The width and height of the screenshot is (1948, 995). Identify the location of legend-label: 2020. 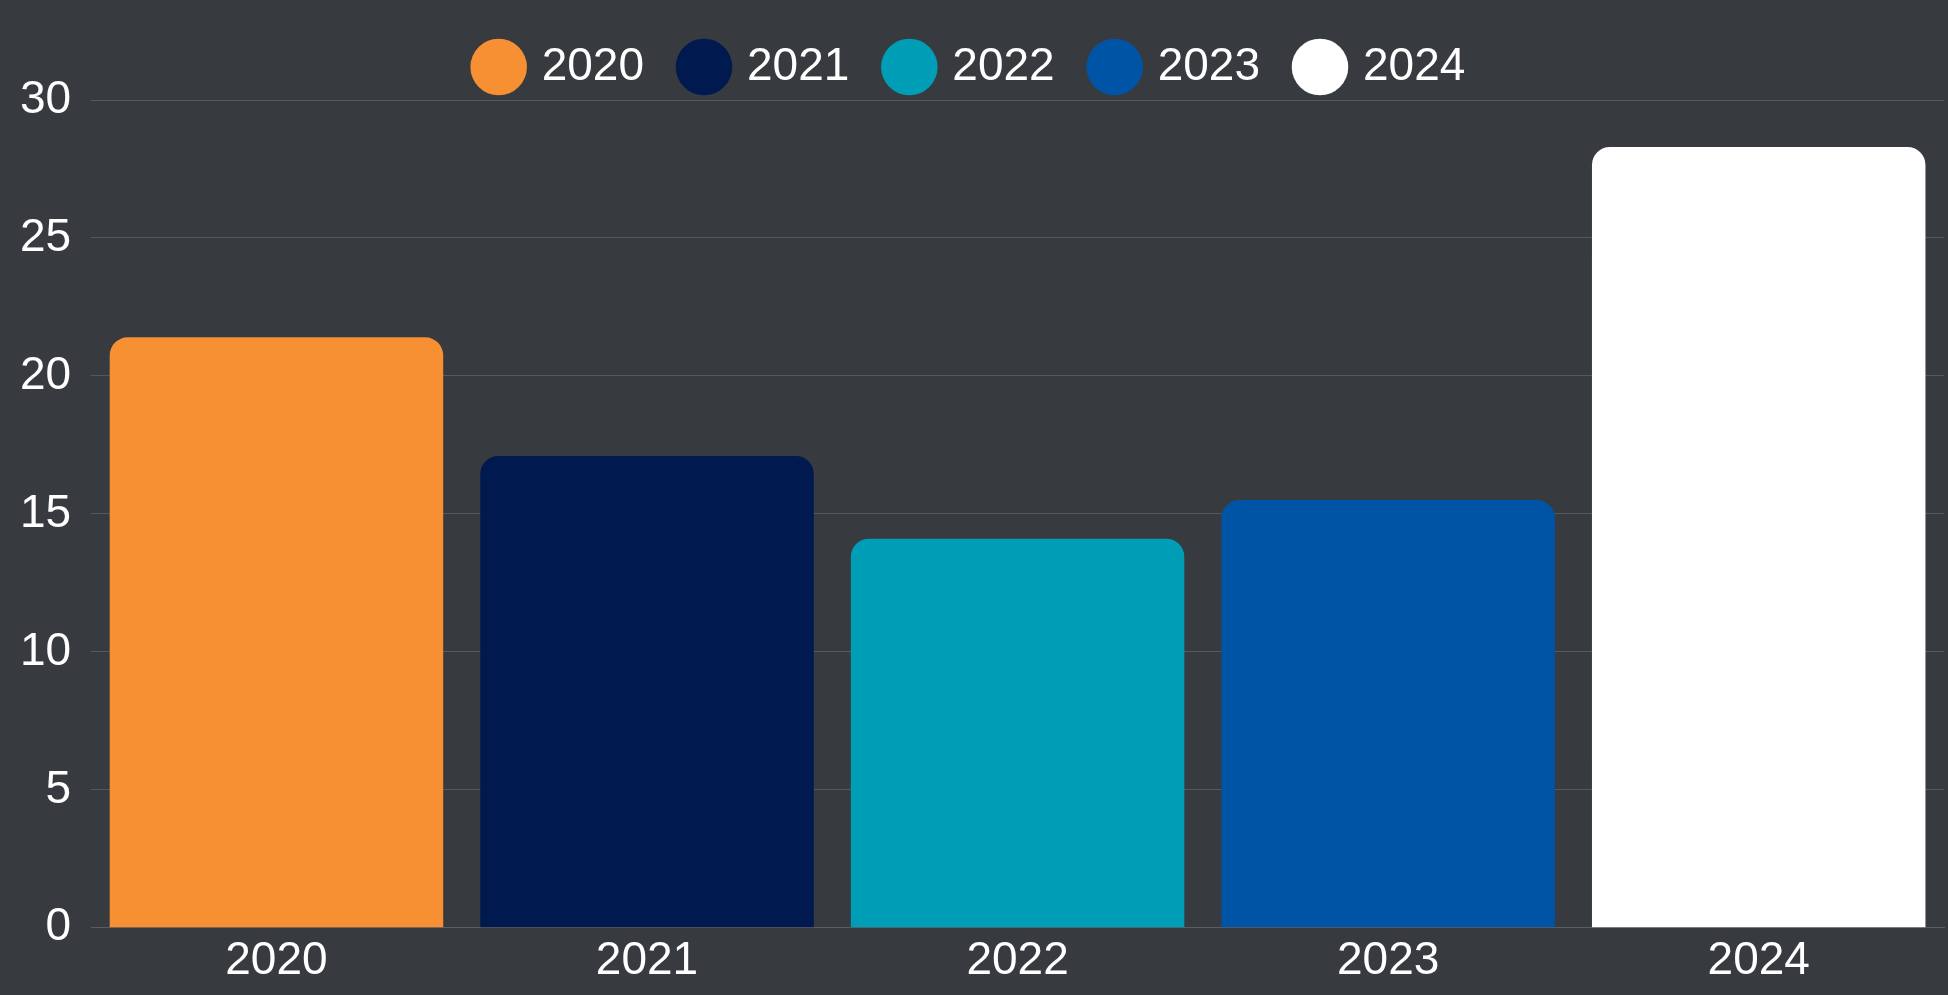
(593, 63).